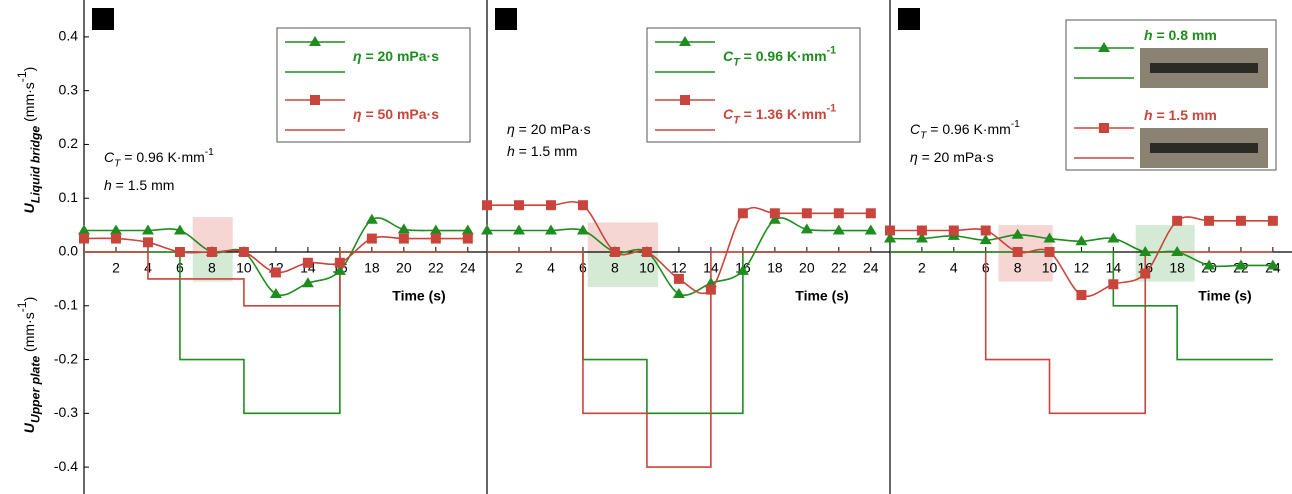 The height and width of the screenshot is (494, 1292). Describe the element at coordinates (546, 151) in the screenshot. I see `text-part: = 1.5 mm` at that location.